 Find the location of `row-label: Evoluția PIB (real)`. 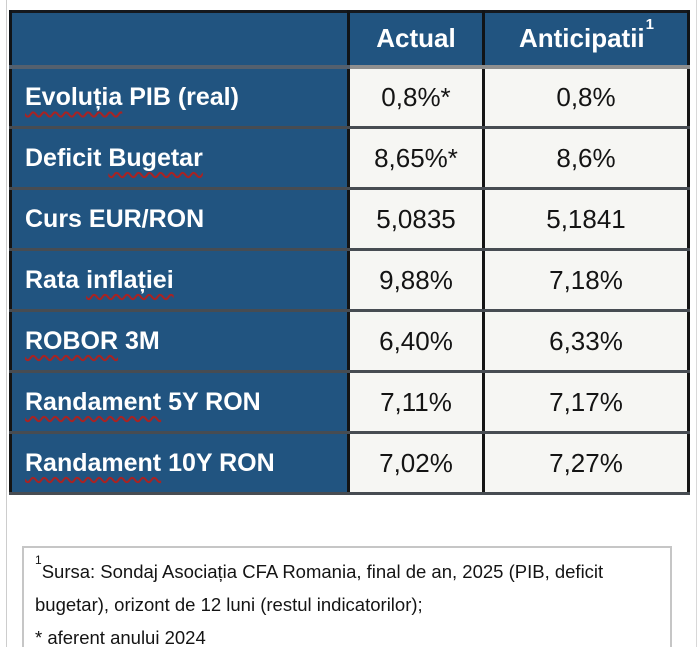

row-label: Evoluția PIB (real) is located at coordinates (179, 97).